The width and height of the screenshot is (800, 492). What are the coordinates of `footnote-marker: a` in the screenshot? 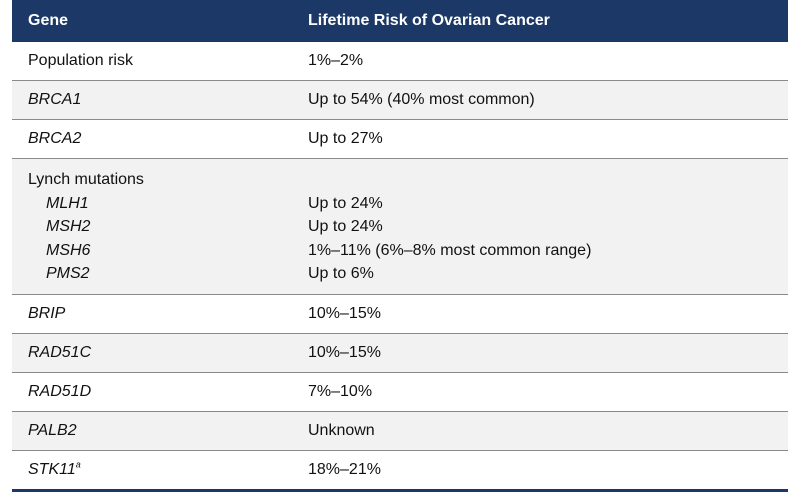 It's located at (78, 464).